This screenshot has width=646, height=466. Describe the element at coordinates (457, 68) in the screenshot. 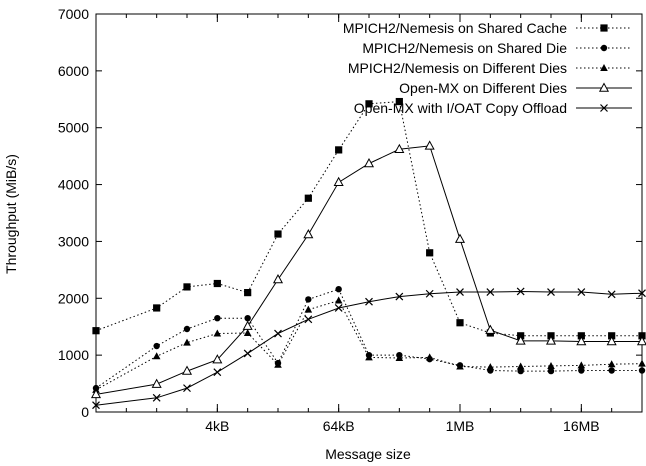

I see `legend-label: MPICH2/Nemesis on Different Dies` at that location.